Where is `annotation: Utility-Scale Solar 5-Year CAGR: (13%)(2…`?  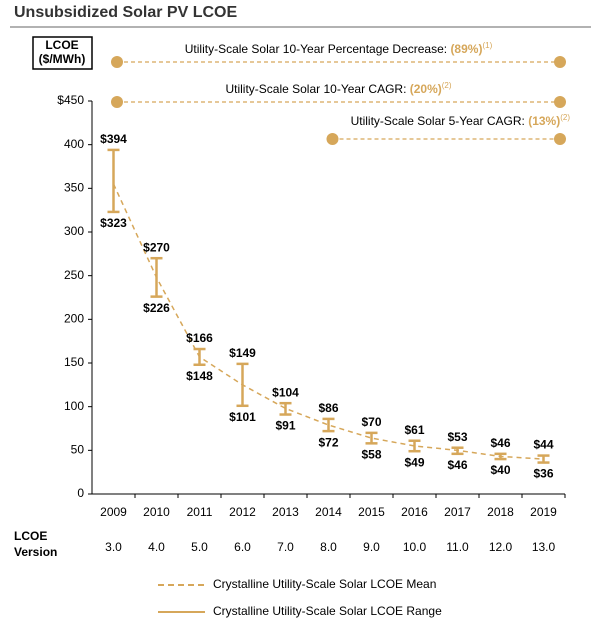
annotation: Utility-Scale Solar 5-Year CAGR: (13%)(2… is located at coordinates (461, 120).